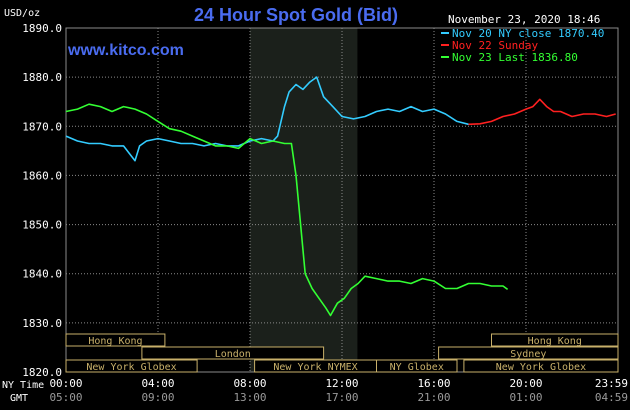  What do you see at coordinates (65, 383) in the screenshot?
I see `x-tick-label-ny: 00:00` at bounding box center [65, 383].